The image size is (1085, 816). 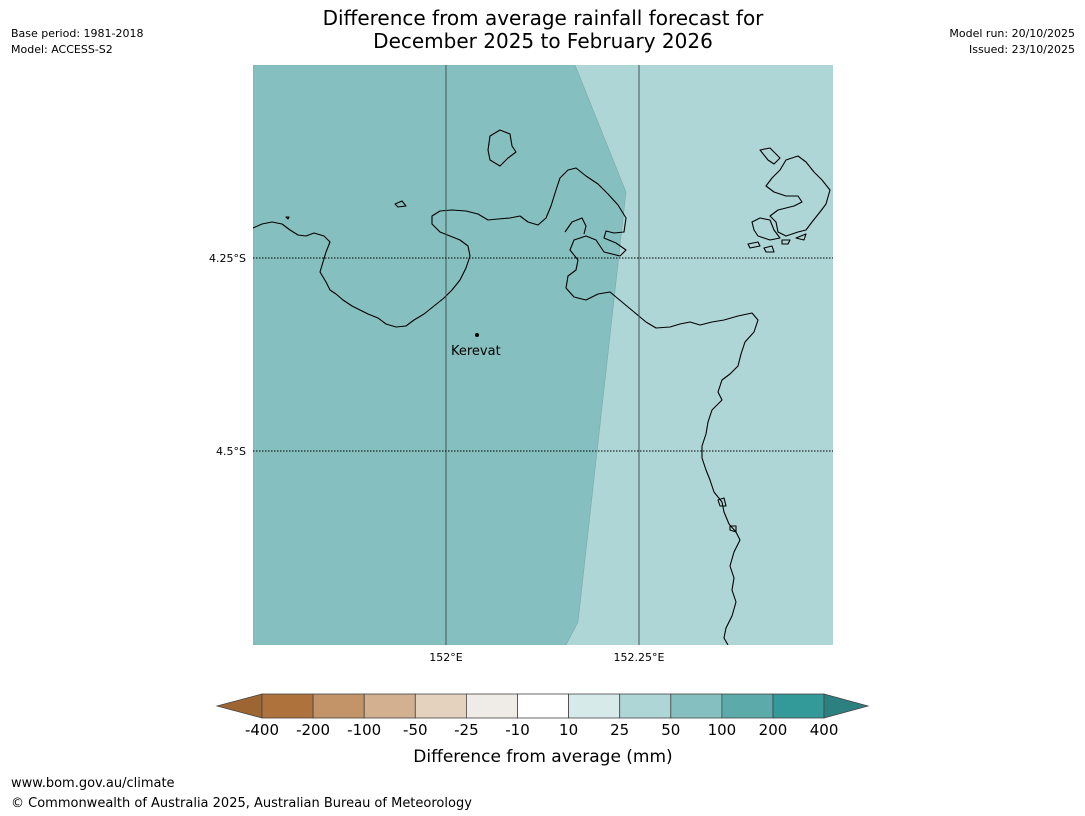 I want to click on kerevat-label: Kerevat, so click(x=476, y=351).